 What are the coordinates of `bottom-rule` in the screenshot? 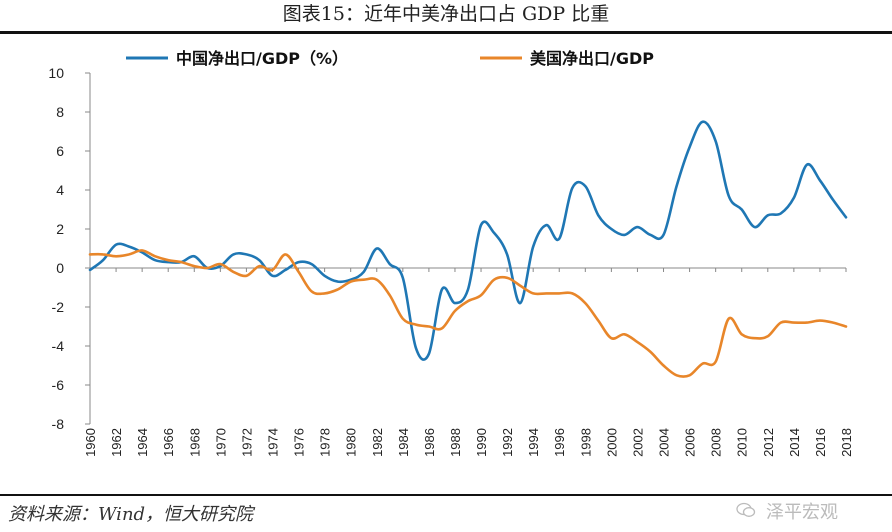 It's located at (446, 495).